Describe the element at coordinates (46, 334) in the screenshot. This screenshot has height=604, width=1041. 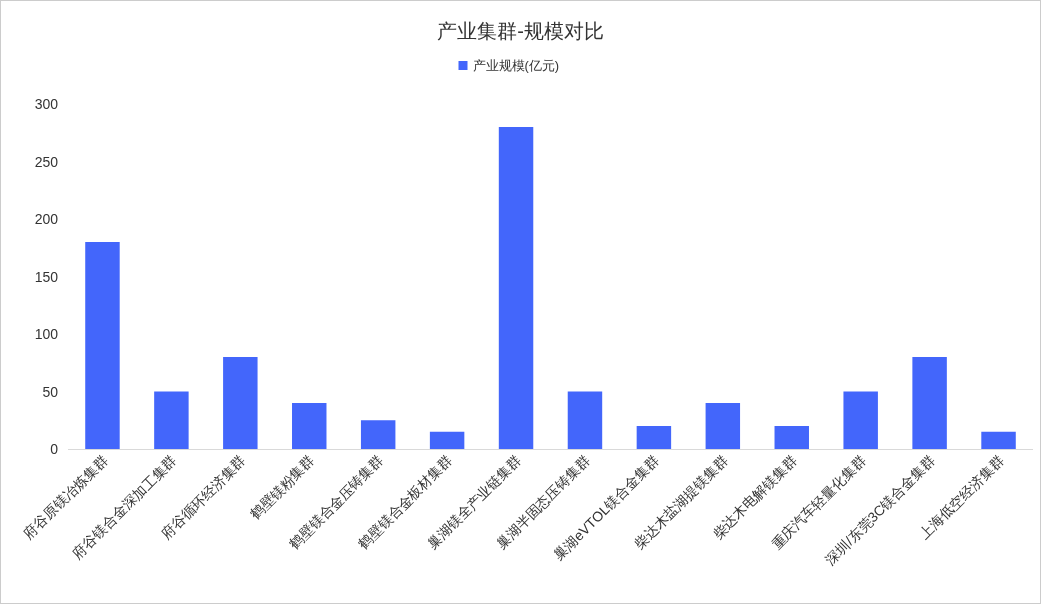
I see `y-tick-label: 100` at that location.